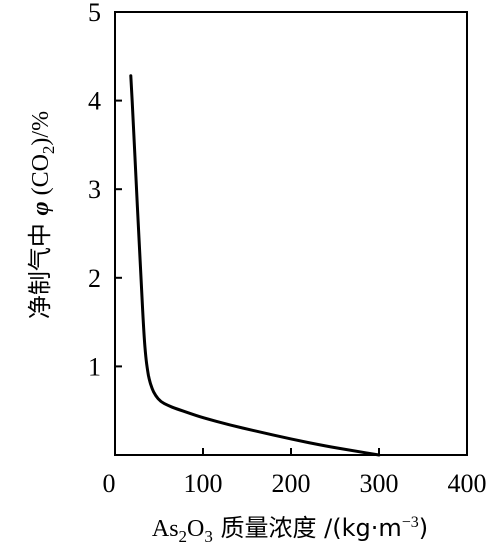  Describe the element at coordinates (291, 483) in the screenshot. I see `x-tick-label: 200` at that location.